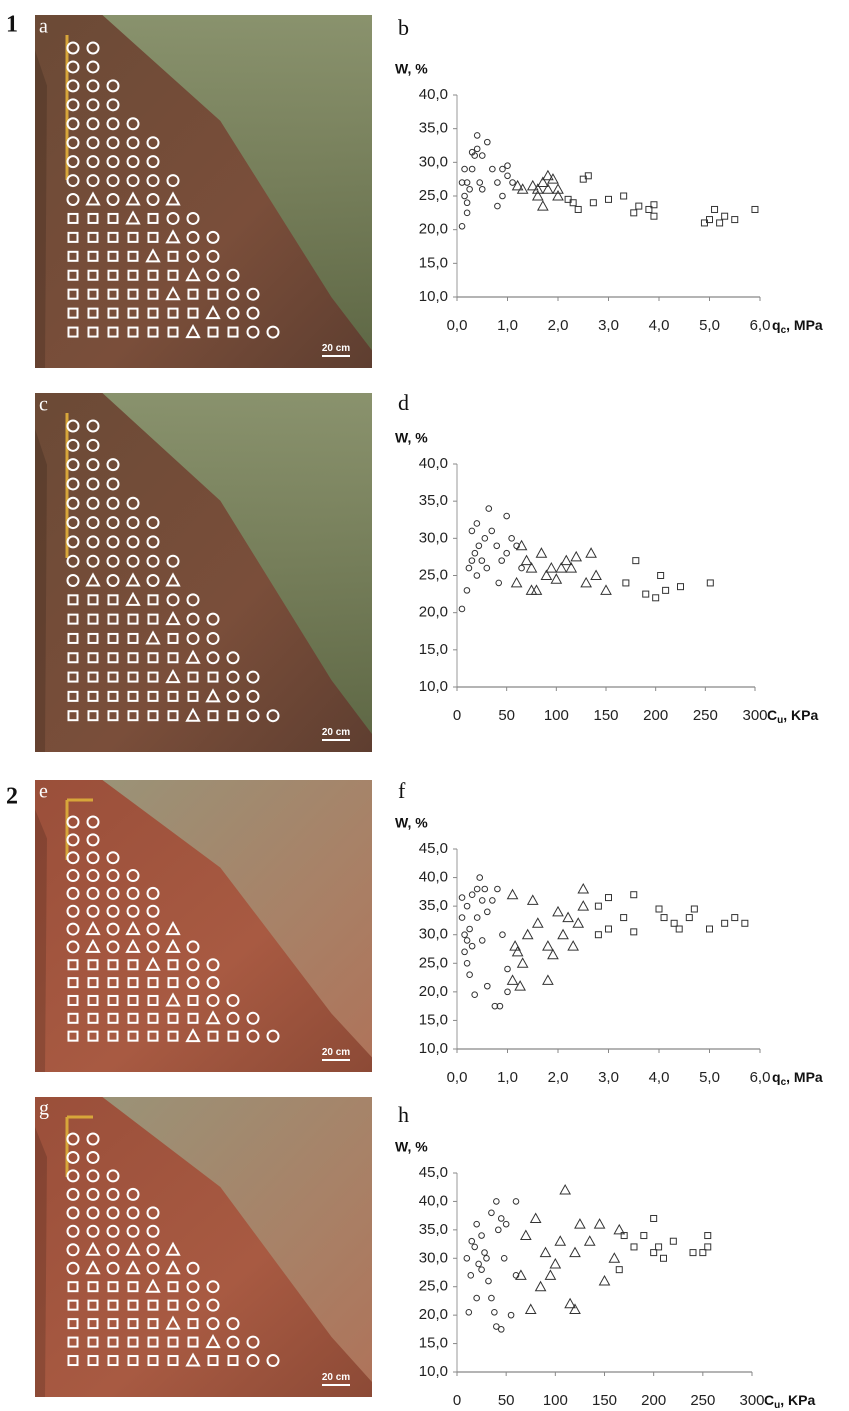 The width and height of the screenshot is (849, 1411). I want to click on y-tick-label: 40,0, so click(433, 877).